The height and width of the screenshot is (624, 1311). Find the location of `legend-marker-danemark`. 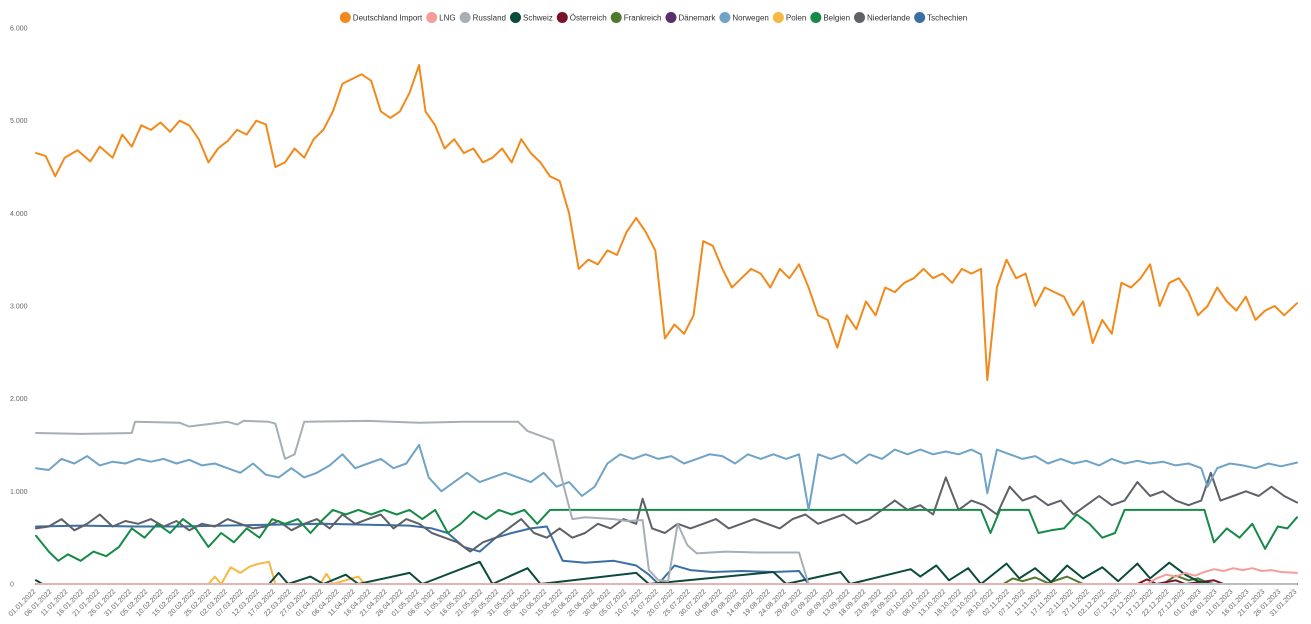

legend-marker-danemark is located at coordinates (671, 17).